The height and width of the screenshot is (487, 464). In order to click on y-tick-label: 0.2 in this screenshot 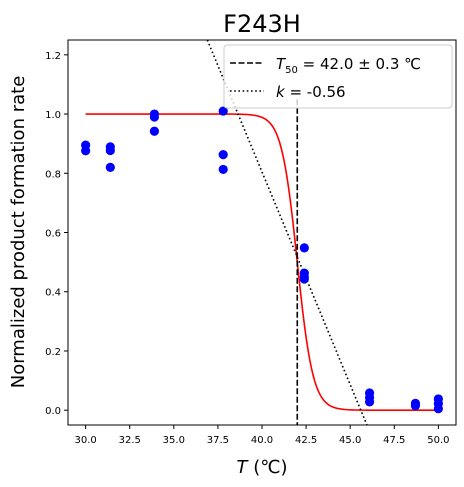, I will do `click(53, 352)`.